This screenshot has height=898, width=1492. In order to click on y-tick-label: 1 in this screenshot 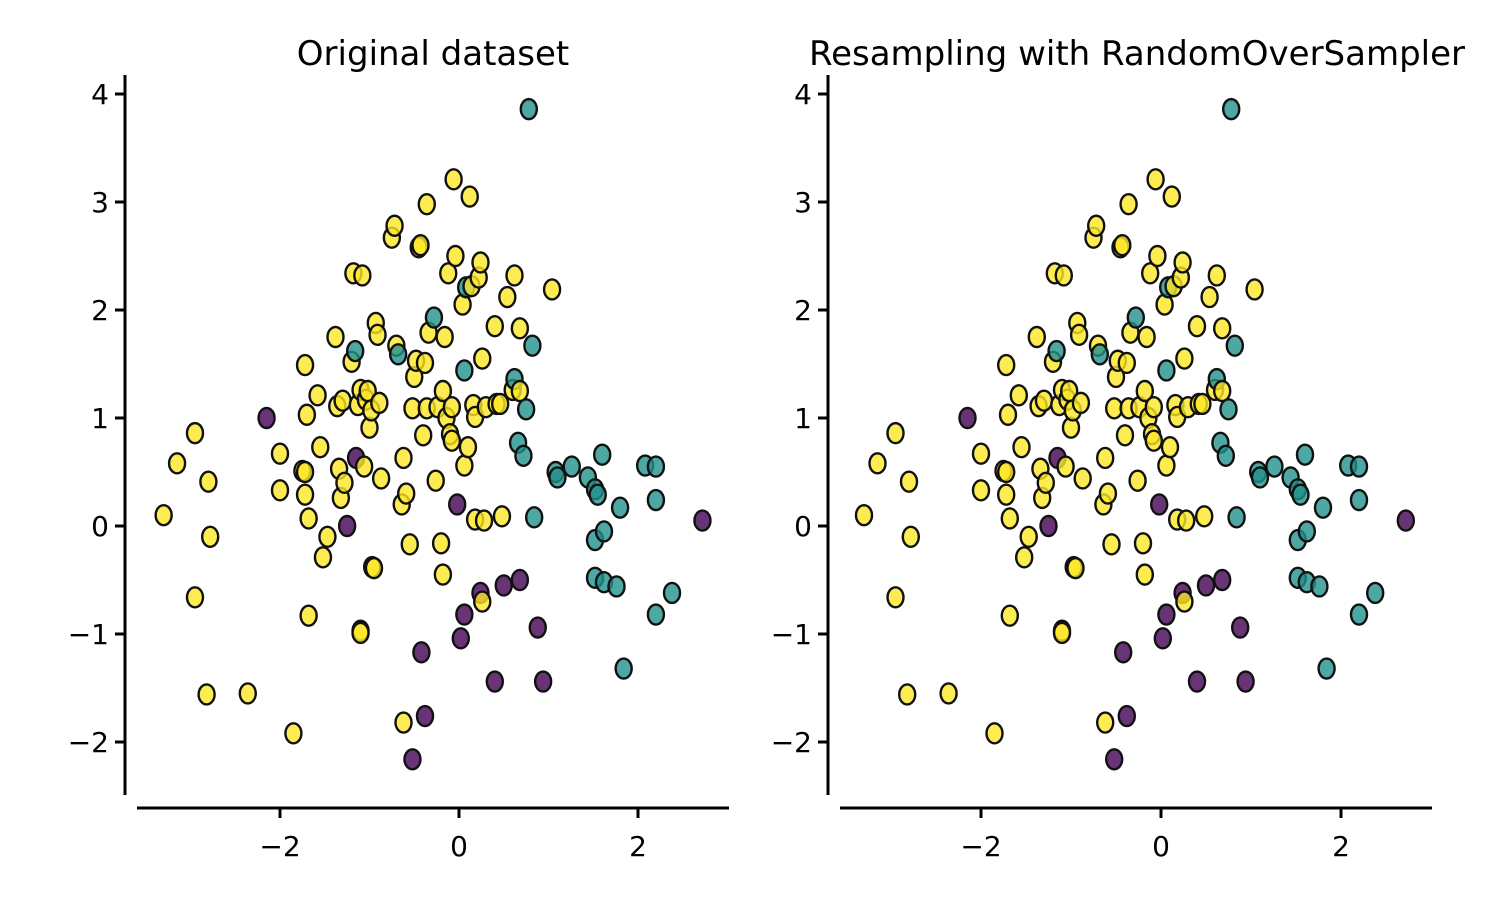, I will do `click(803, 418)`.